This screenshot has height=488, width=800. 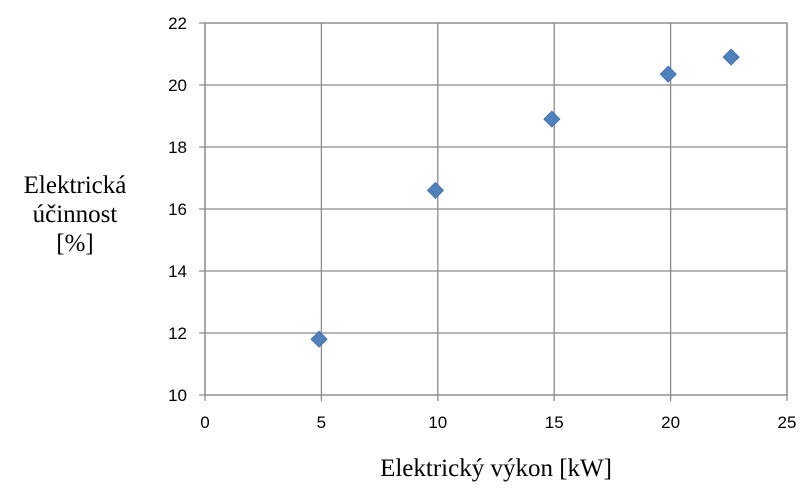 I want to click on y-axis-tick-labels: 10 12 14 16 18 20 22, so click(x=177, y=209).